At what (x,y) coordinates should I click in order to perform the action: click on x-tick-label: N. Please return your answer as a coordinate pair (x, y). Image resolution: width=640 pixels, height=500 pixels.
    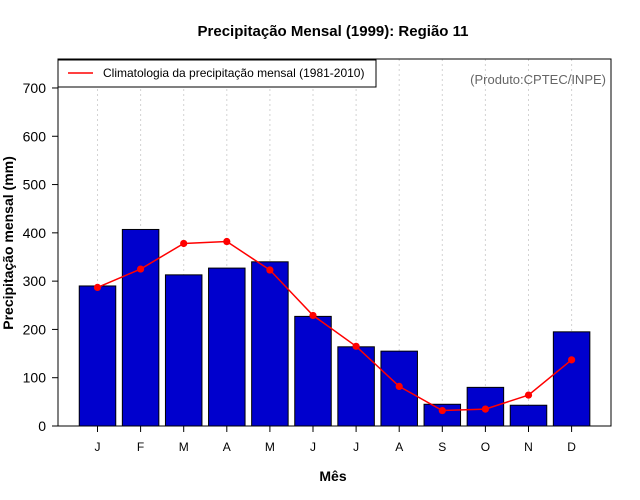
    Looking at the image, I should click on (528, 447).